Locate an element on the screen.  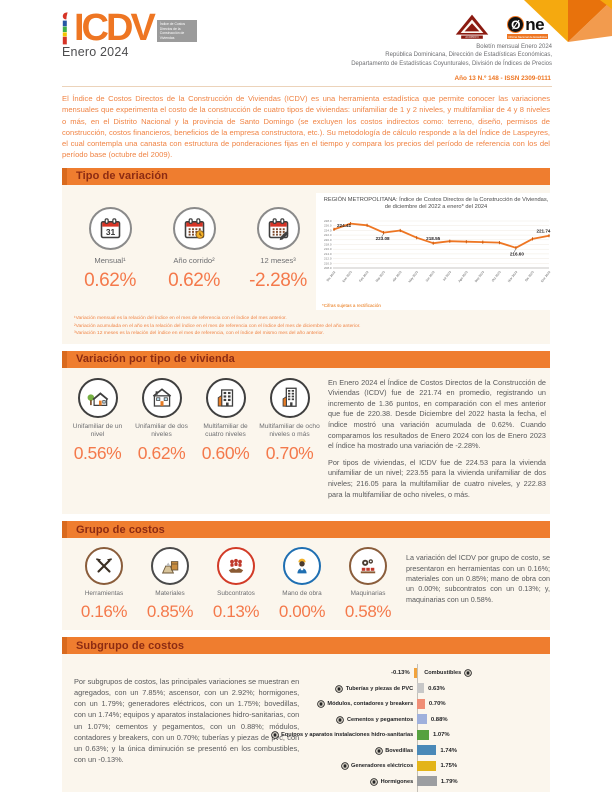
acoprovi-logo-icon: ACOPROVI is located at coordinates (472, 26).